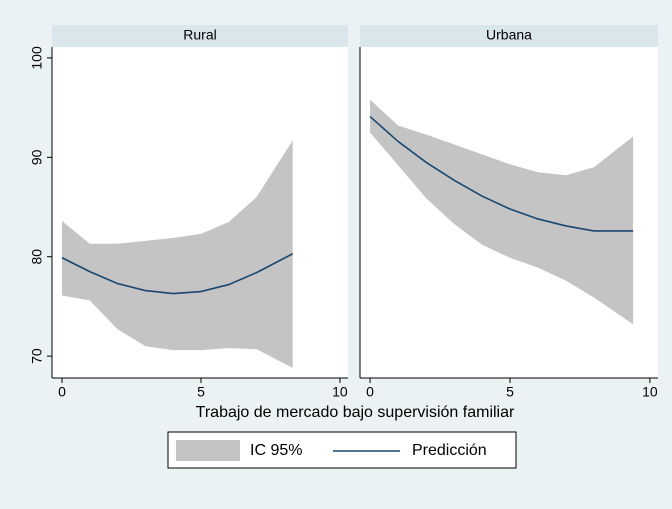 This screenshot has width=672, height=509. I want to click on y-tick-label: 70, so click(37, 356).